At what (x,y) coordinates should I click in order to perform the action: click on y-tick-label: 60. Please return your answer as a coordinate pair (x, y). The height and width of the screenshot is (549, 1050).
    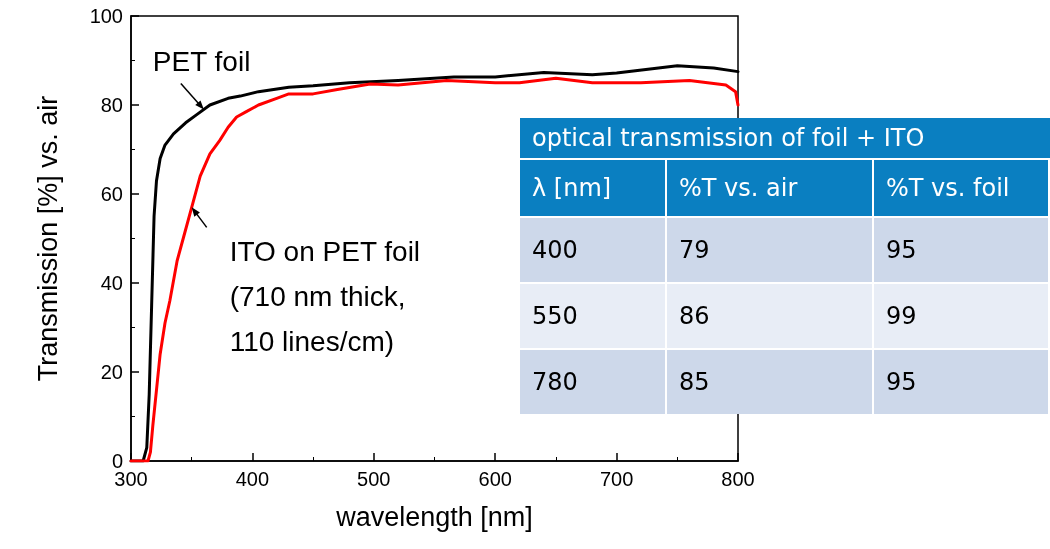
    Looking at the image, I should click on (111, 194).